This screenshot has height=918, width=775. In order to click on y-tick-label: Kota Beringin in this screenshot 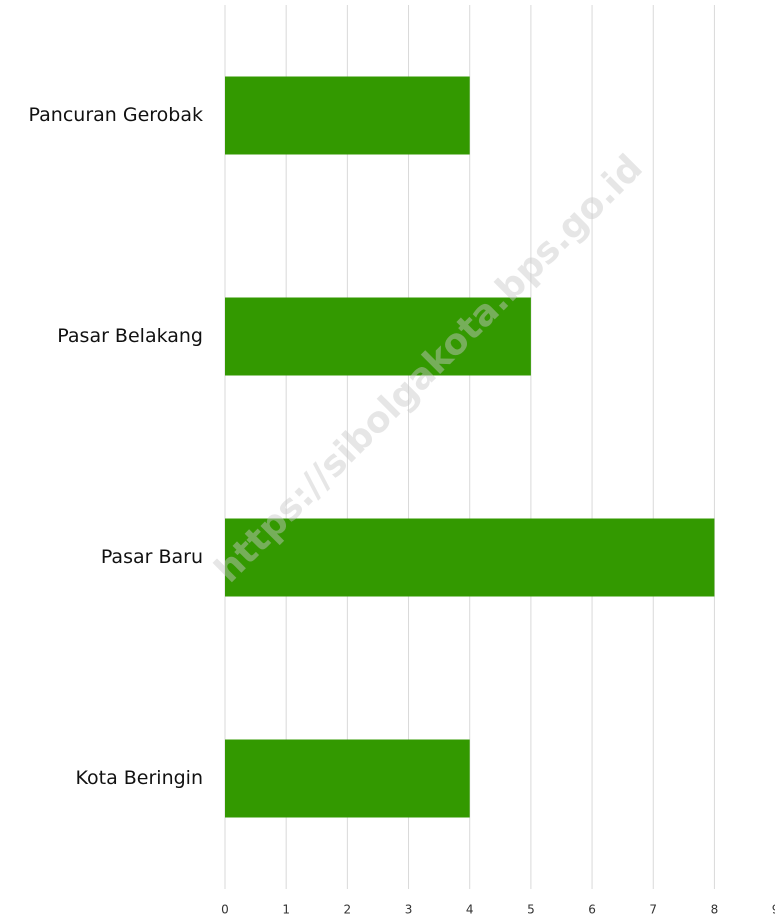, I will do `click(139, 778)`.